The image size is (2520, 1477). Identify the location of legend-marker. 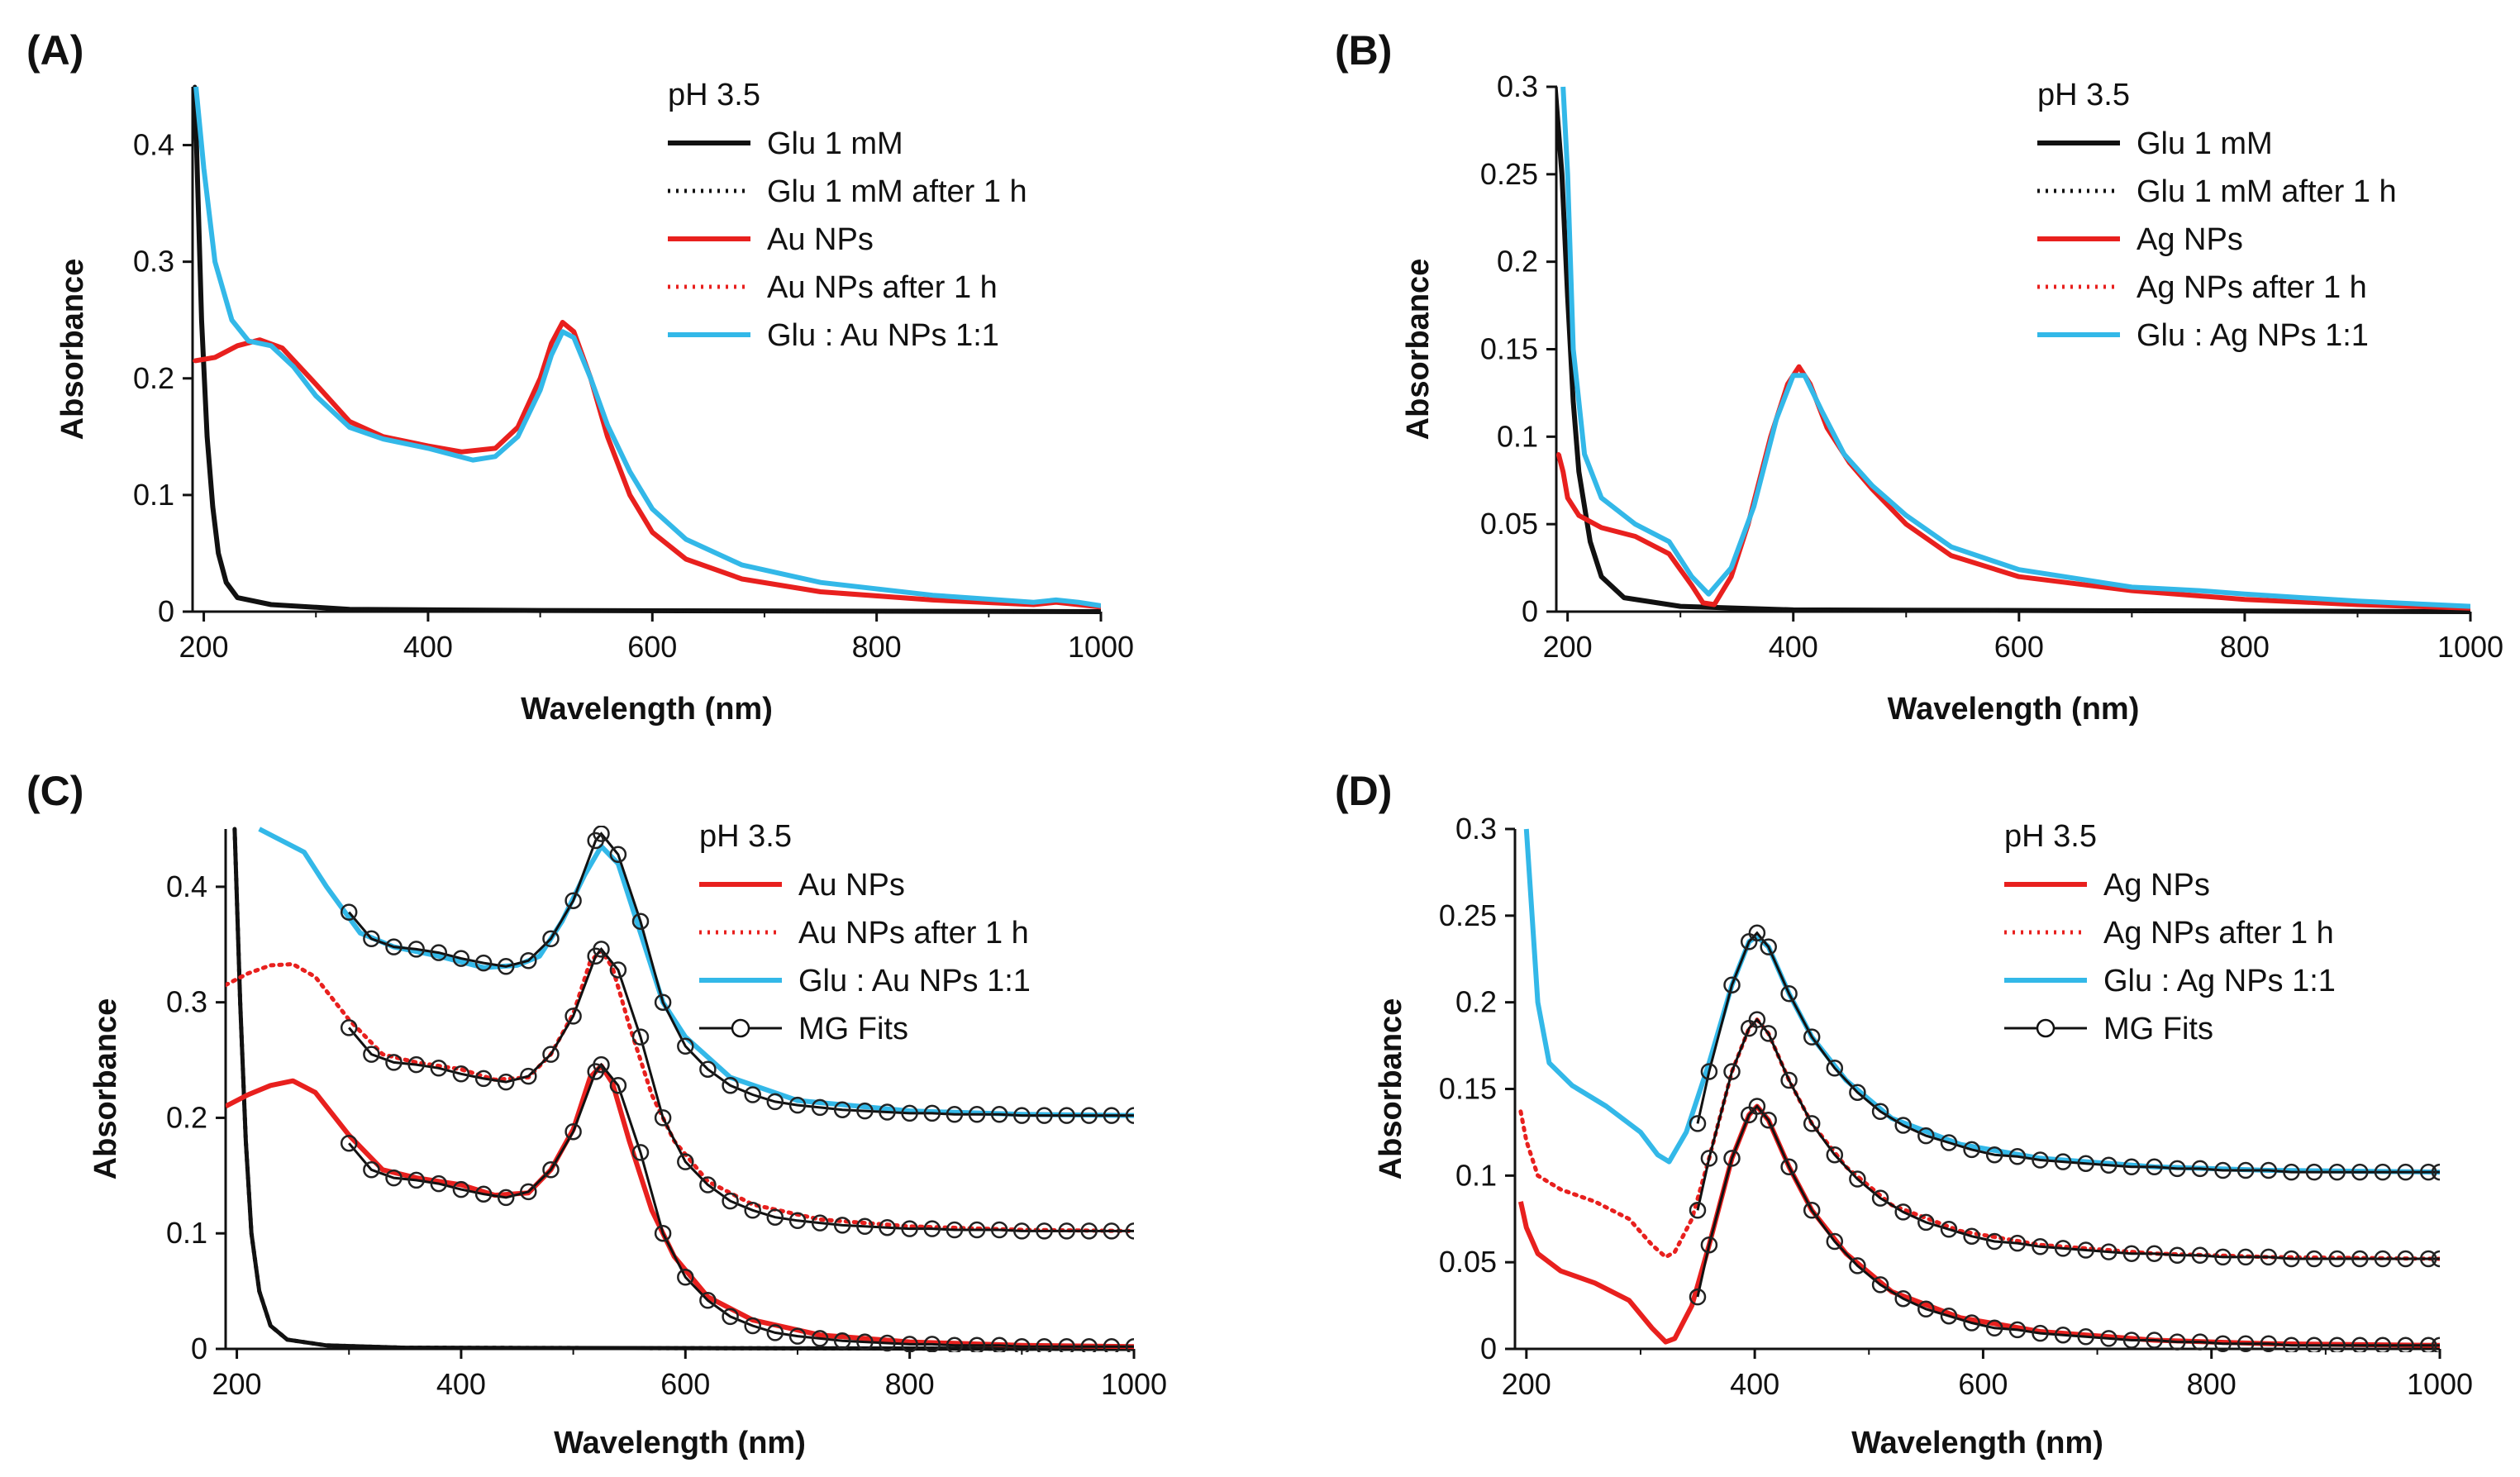
(2046, 1028).